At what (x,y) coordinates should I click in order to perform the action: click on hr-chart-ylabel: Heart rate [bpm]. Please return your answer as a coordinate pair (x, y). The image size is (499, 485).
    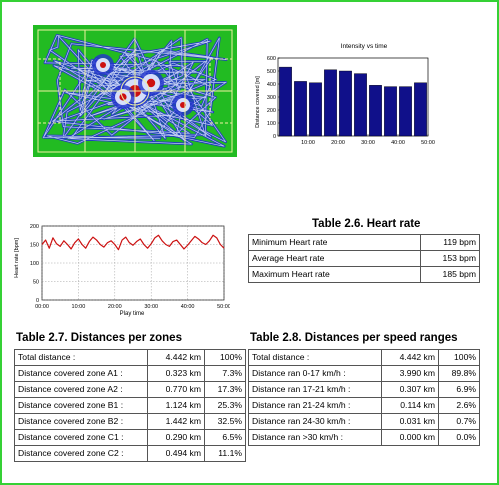
    Looking at the image, I should click on (17, 258).